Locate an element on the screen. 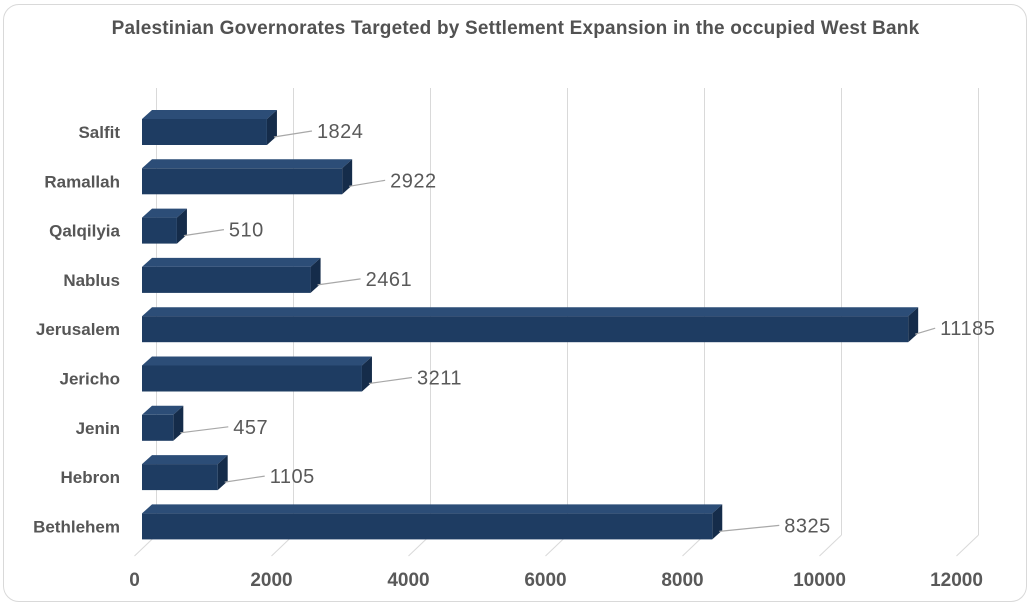 The width and height of the screenshot is (1031, 606). x-axis-tick-label: 2000 is located at coordinates (271, 580).